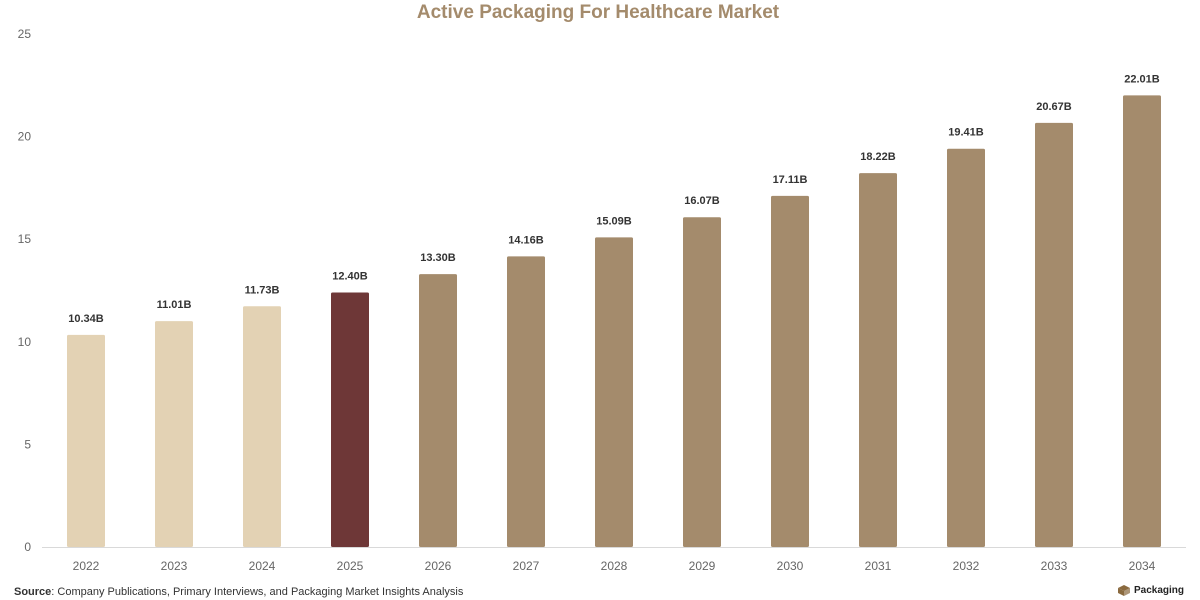  Describe the element at coordinates (598, 12) in the screenshot. I see `chart-title: Active Packaging For Healthcare Market` at that location.